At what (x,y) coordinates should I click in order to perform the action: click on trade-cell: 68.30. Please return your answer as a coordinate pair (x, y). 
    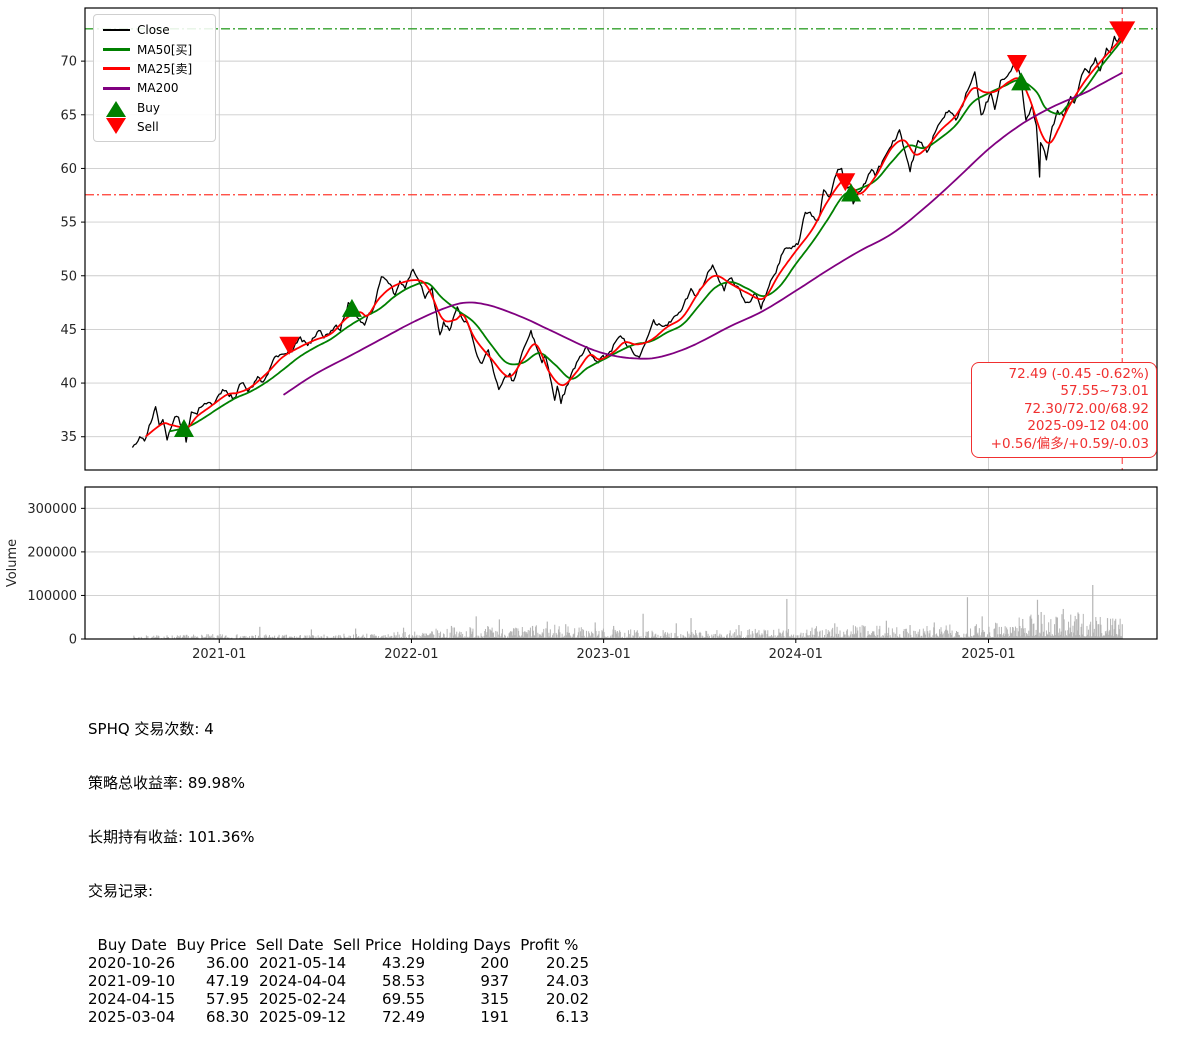
    Looking at the image, I should click on (213, 1017).